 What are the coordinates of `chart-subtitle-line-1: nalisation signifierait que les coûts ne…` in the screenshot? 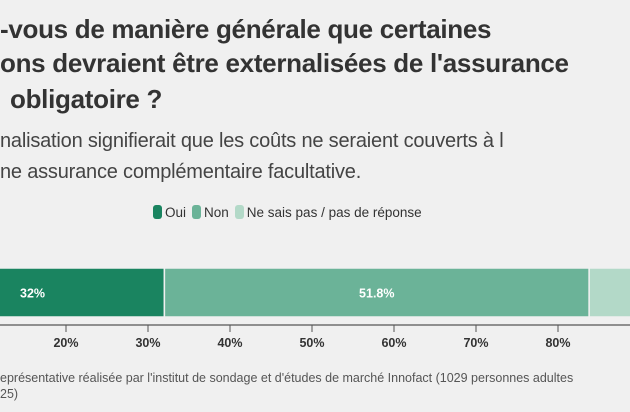 It's located at (252, 141).